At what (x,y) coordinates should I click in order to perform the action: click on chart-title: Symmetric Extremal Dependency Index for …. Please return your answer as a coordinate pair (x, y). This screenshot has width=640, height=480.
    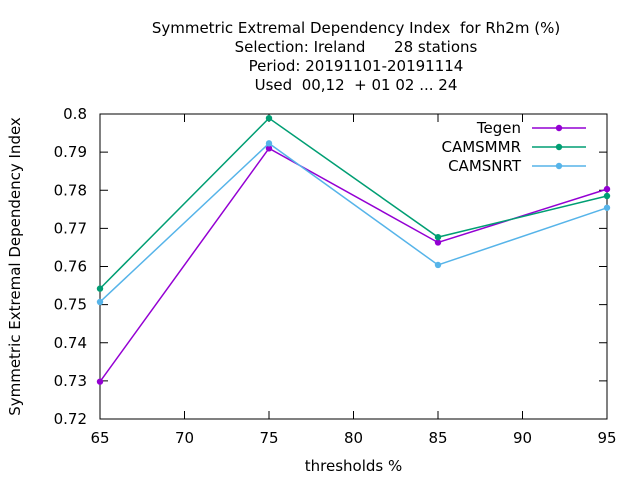
    Looking at the image, I should click on (356, 56).